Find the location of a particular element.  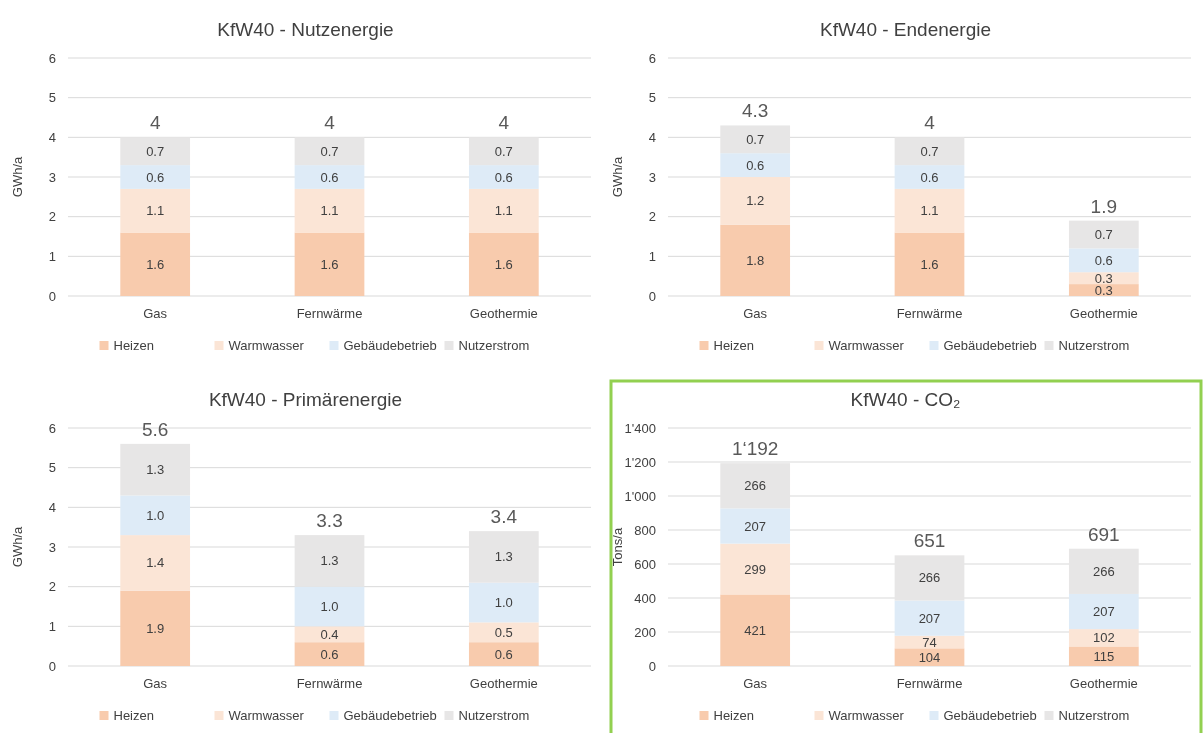

y-tick-label: 1 is located at coordinates (52, 626).